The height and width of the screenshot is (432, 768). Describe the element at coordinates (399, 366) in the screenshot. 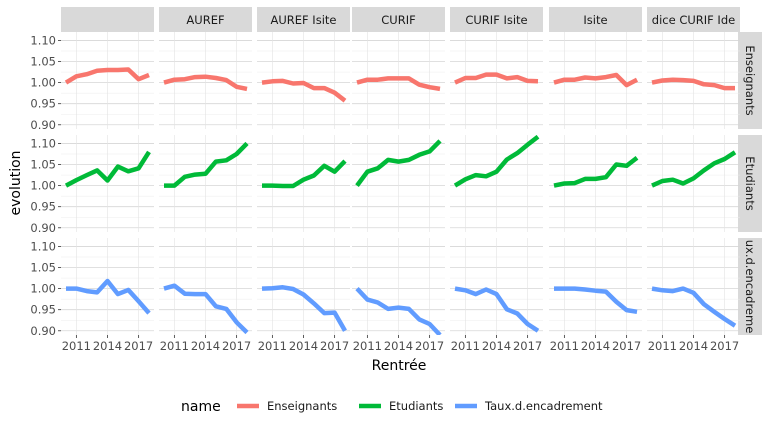

I see `x-axis-title: Rentrée` at that location.